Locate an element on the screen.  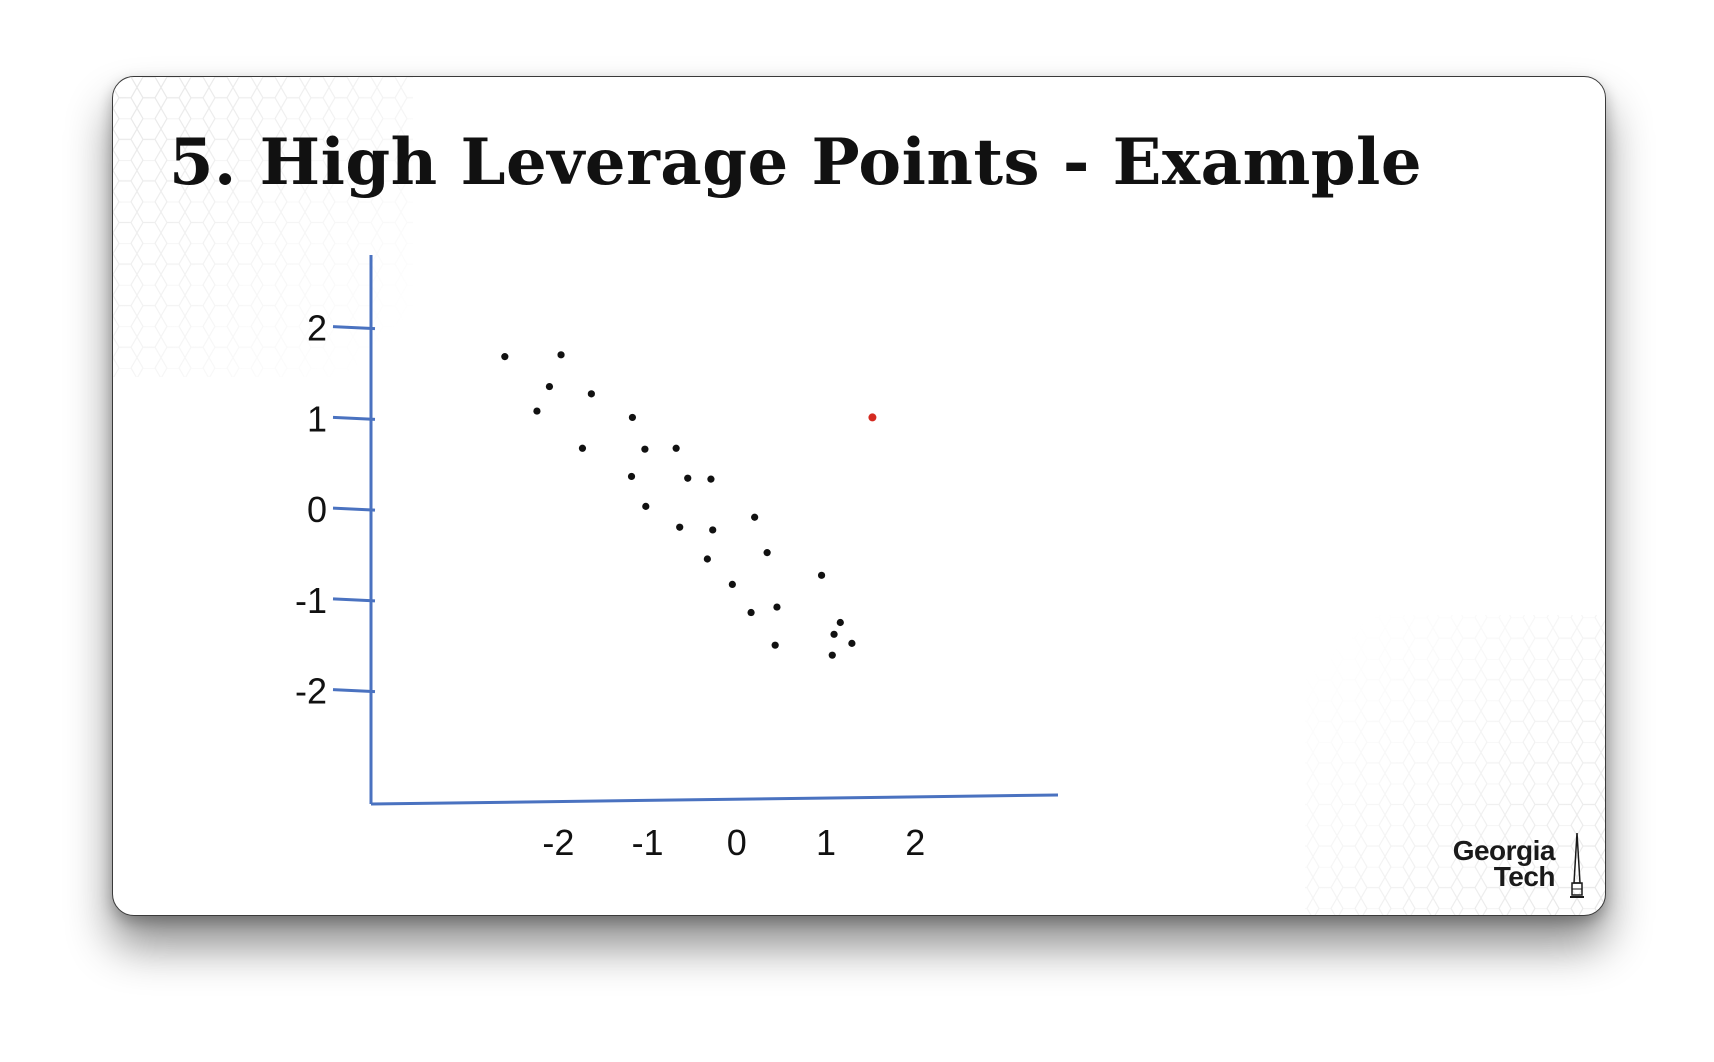
high-leverage-point is located at coordinates (872, 417).